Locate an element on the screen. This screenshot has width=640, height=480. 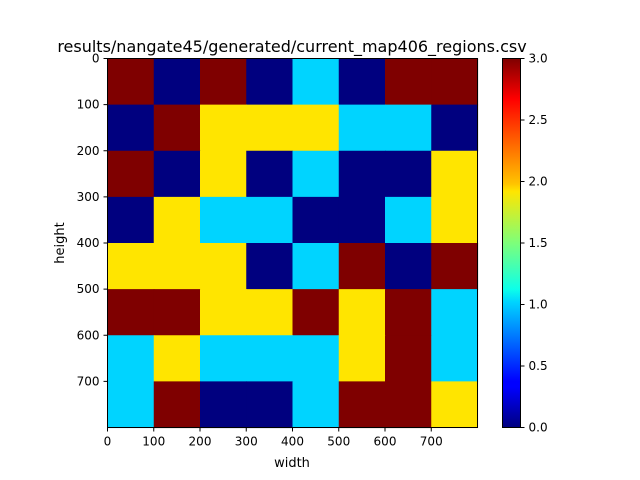
colorbar-ticks: 0.0 0.5 1.0 1.5 2.0 2.5 3.0 is located at coordinates (534, 243).